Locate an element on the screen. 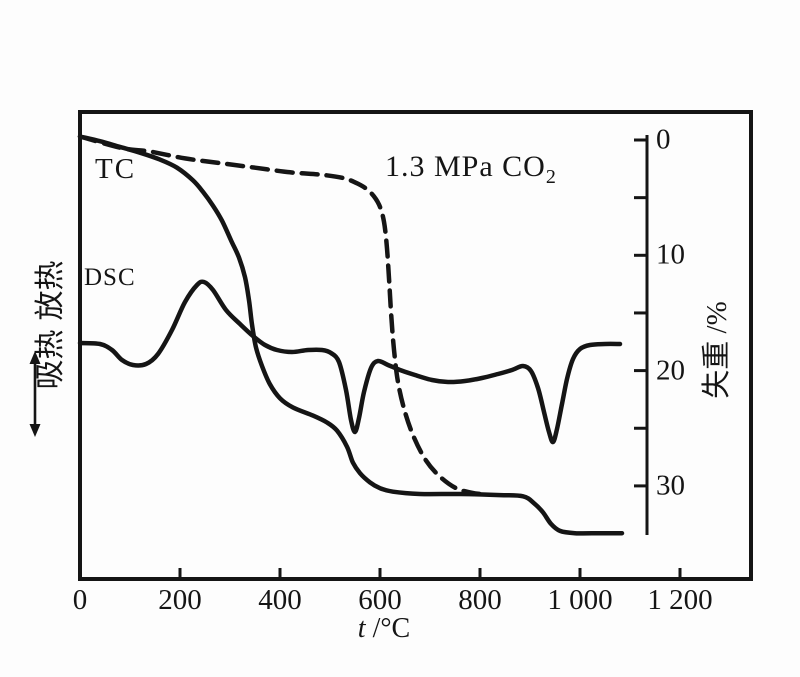  x-axis-title-variable: t is located at coordinates (361, 628).